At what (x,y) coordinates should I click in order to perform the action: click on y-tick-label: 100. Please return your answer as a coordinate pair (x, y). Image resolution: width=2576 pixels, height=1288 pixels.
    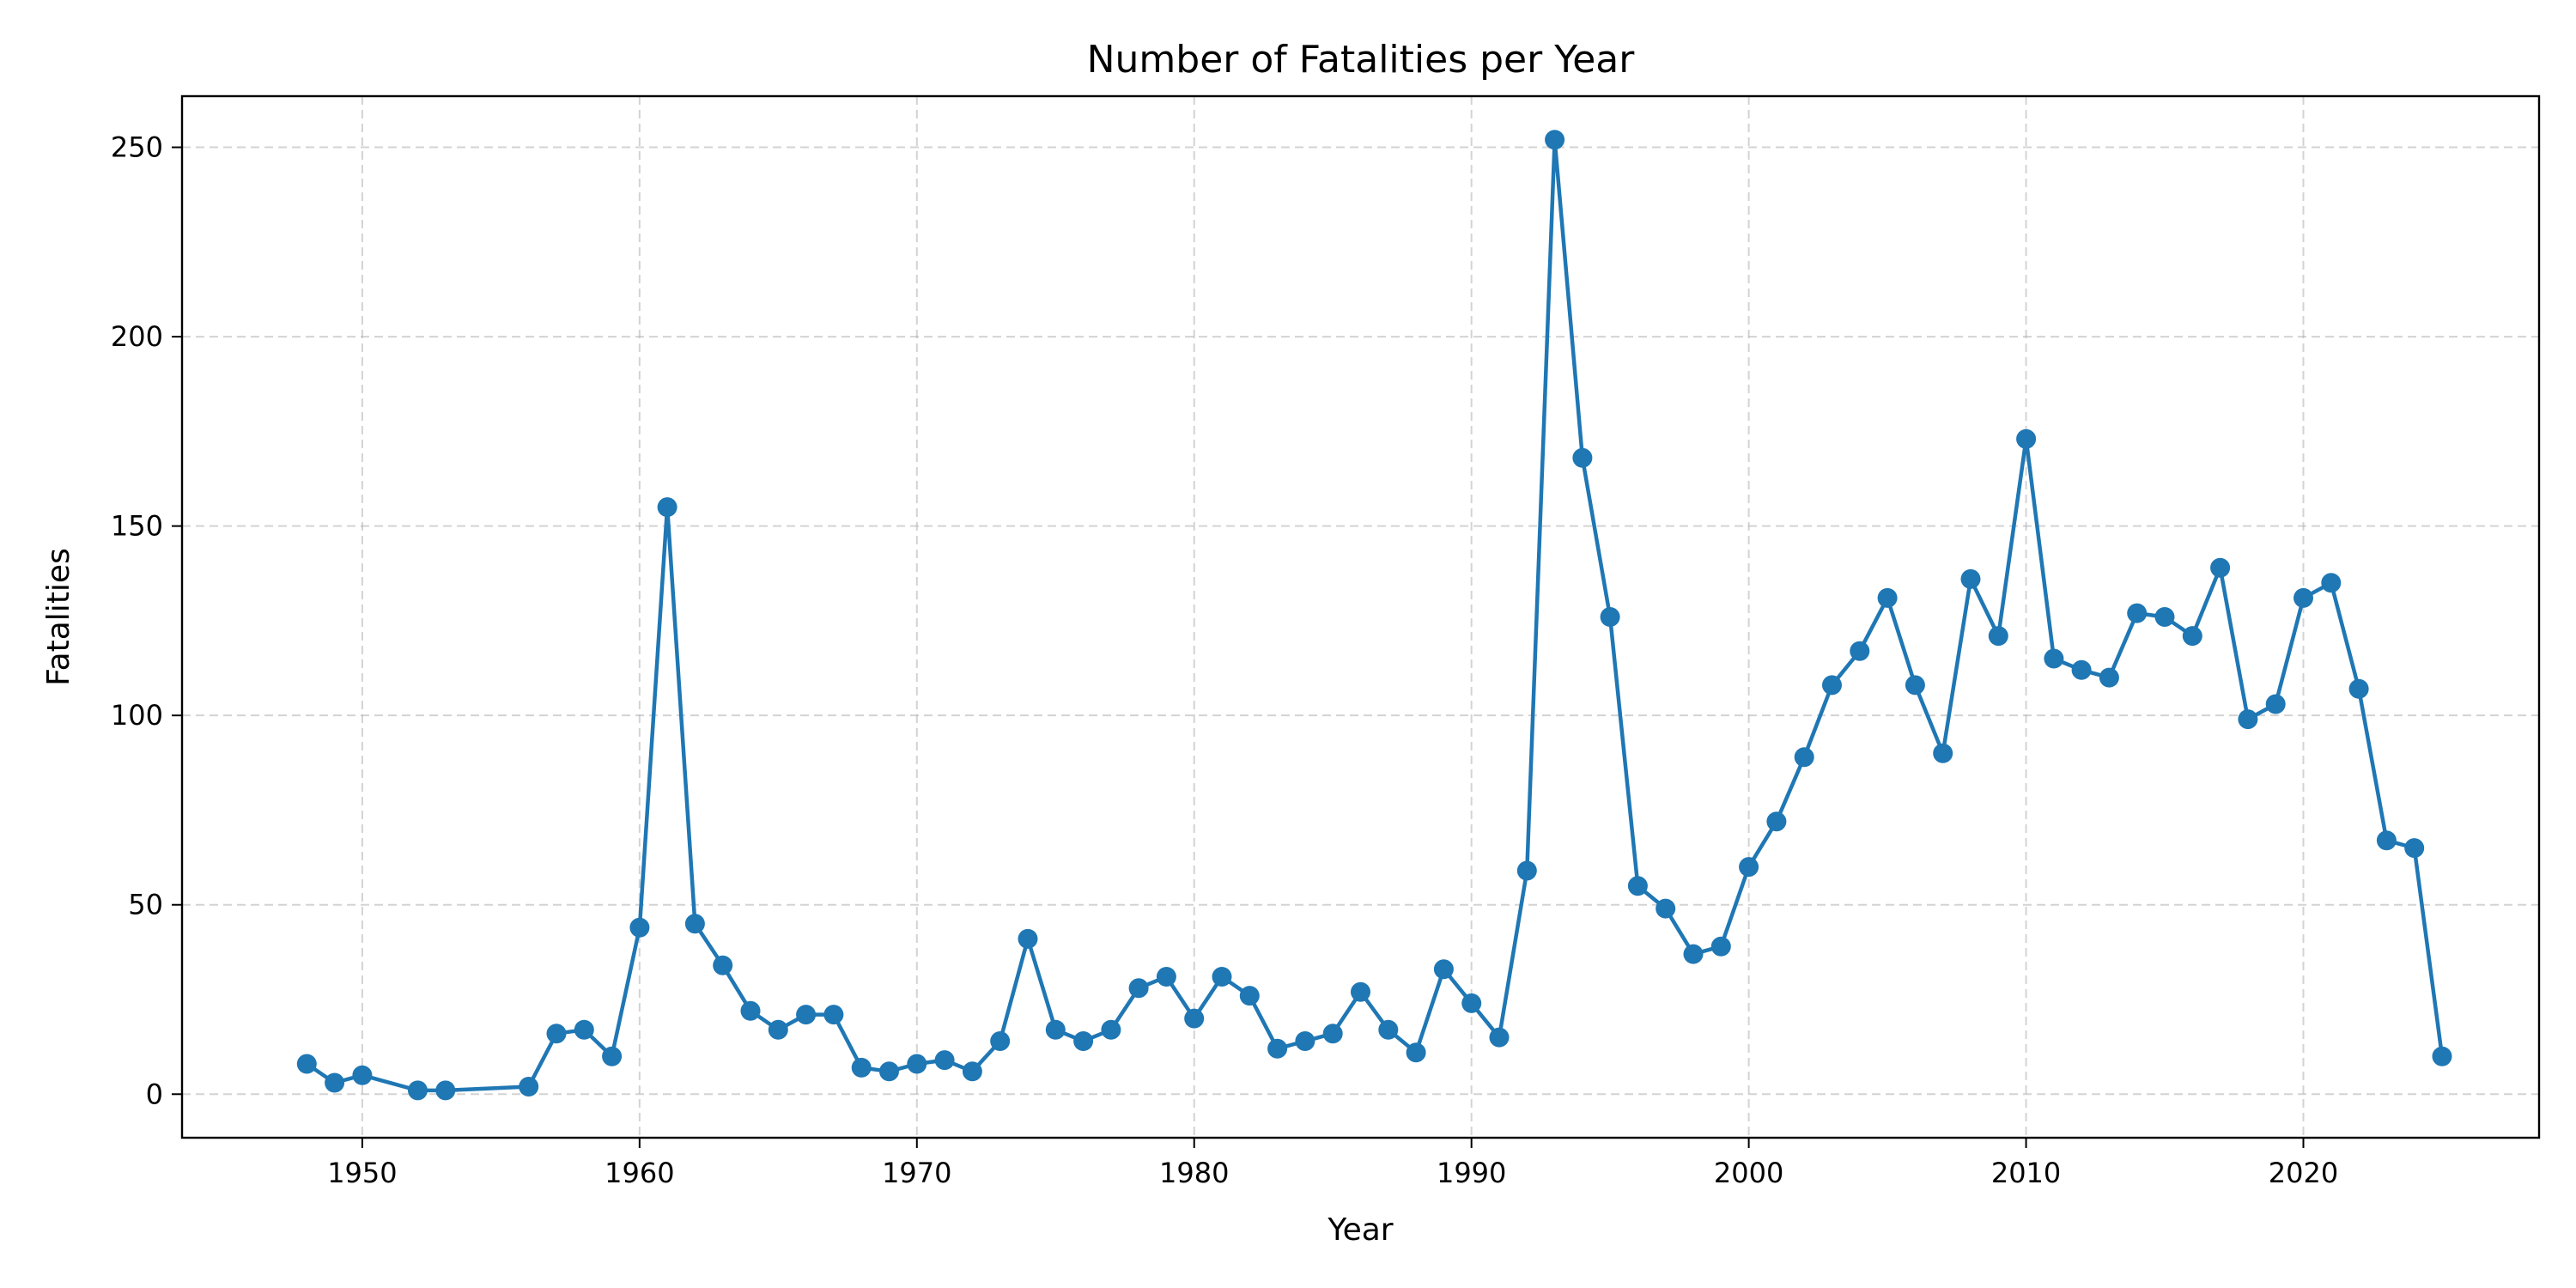
    Looking at the image, I should click on (137, 715).